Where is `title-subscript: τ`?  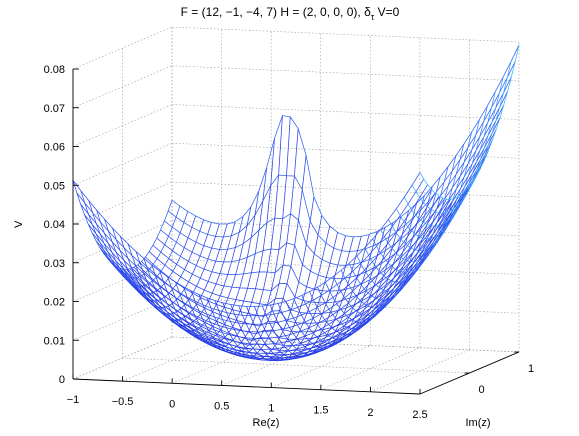 title-subscript: τ is located at coordinates (373, 17).